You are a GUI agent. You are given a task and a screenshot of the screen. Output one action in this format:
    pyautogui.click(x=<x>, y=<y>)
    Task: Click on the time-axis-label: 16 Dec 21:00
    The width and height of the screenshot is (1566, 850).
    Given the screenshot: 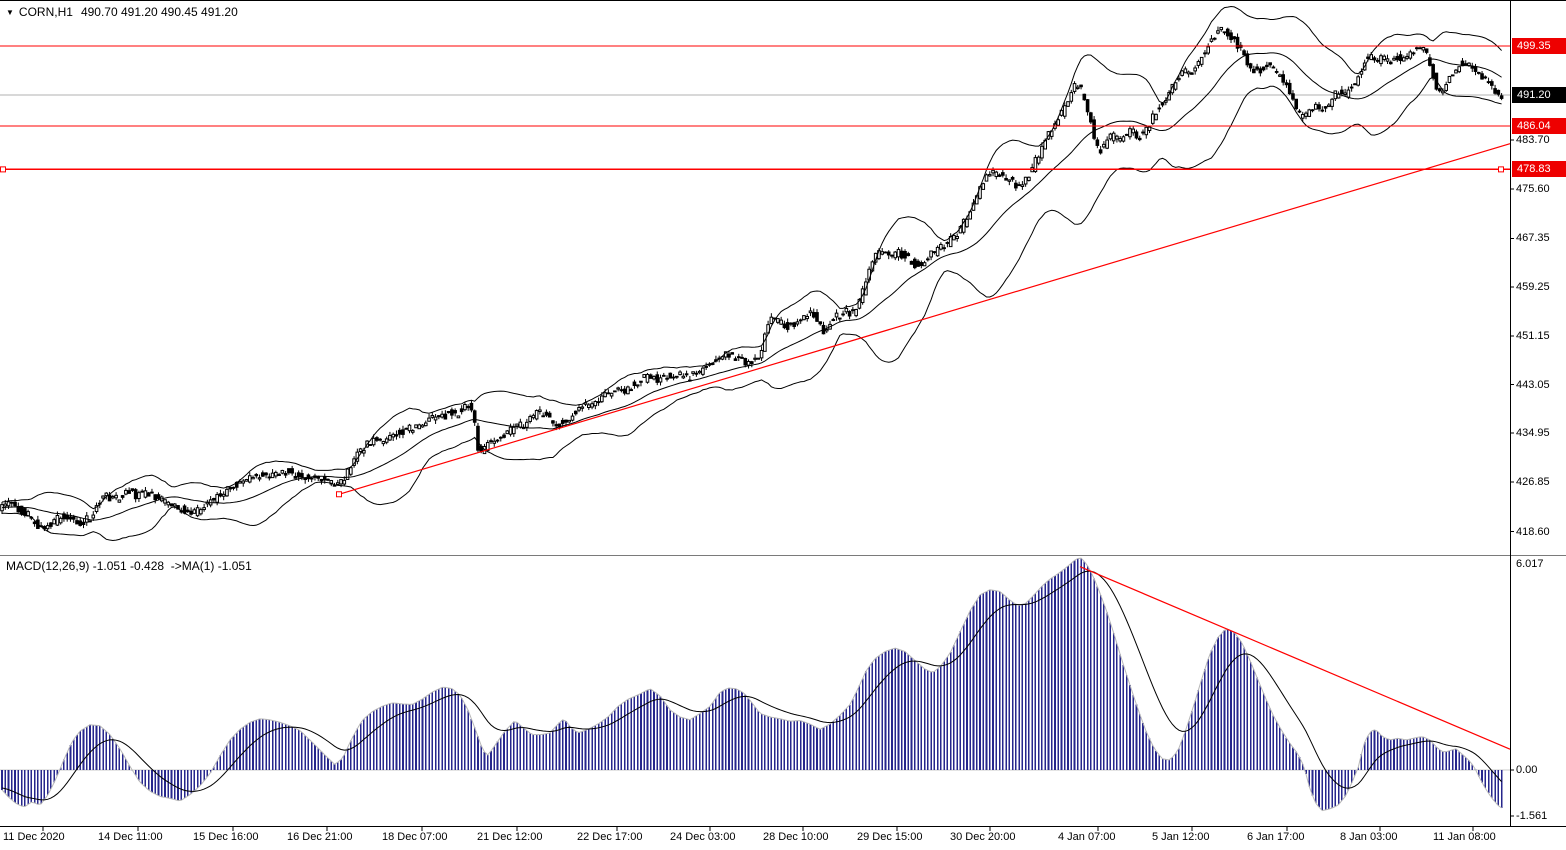 What is the action you would take?
    pyautogui.click(x=320, y=837)
    